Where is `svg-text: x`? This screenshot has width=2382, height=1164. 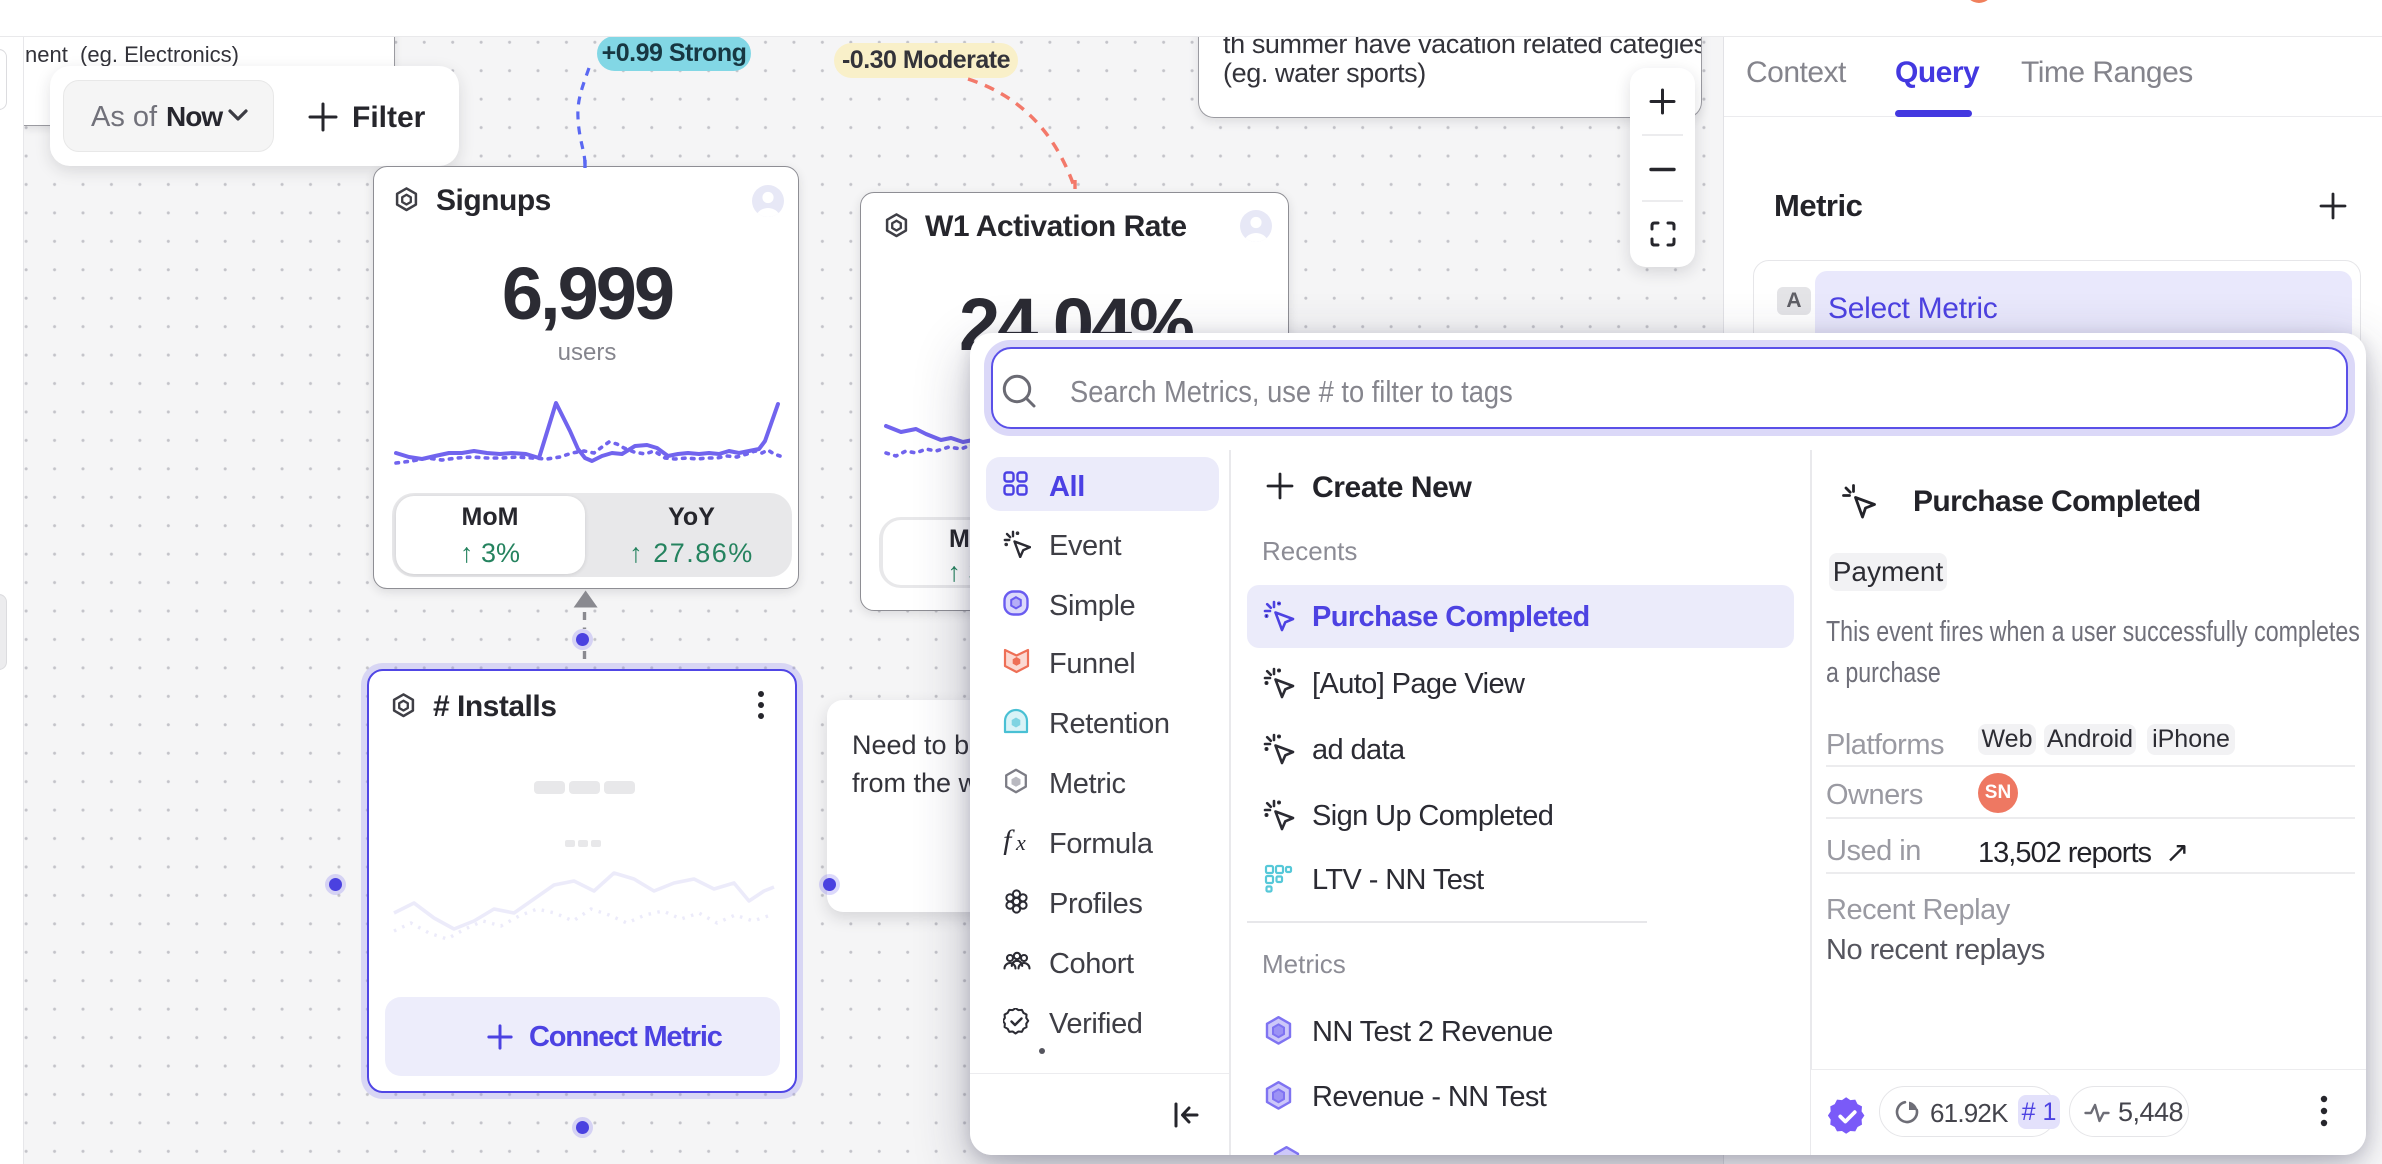
svg-text: x is located at coordinates (1020, 842).